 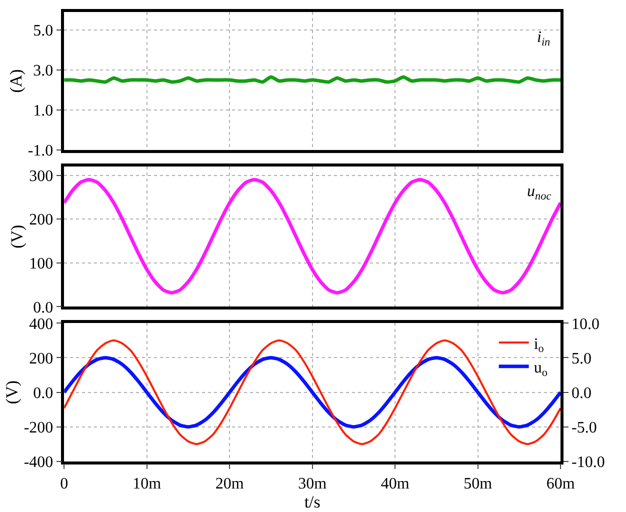 What do you see at coordinates (41, 264) in the screenshot?
I see `y-tick-label: 100` at bounding box center [41, 264].